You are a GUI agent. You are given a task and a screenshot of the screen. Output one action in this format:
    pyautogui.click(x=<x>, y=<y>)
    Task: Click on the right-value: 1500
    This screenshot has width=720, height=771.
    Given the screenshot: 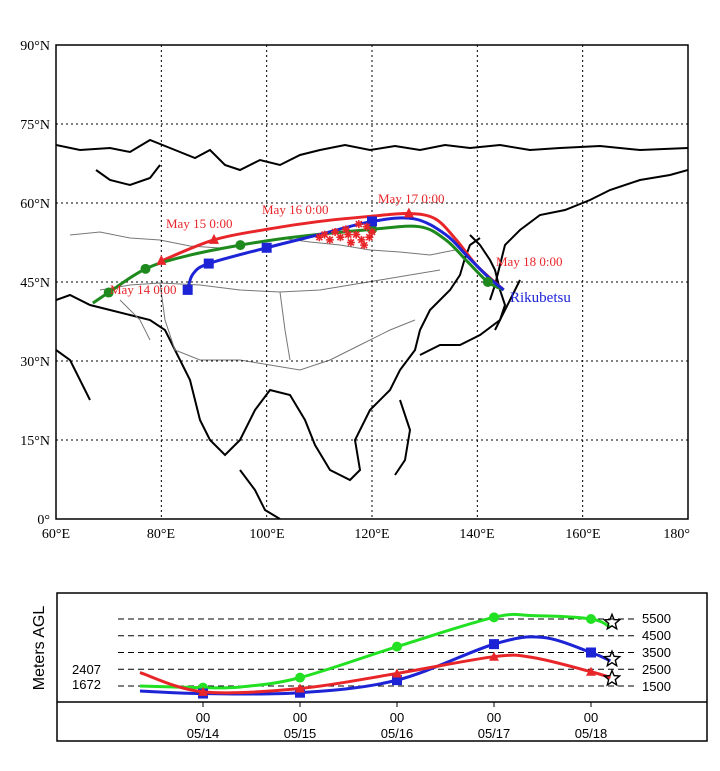 What is the action you would take?
    pyautogui.click(x=656, y=686)
    